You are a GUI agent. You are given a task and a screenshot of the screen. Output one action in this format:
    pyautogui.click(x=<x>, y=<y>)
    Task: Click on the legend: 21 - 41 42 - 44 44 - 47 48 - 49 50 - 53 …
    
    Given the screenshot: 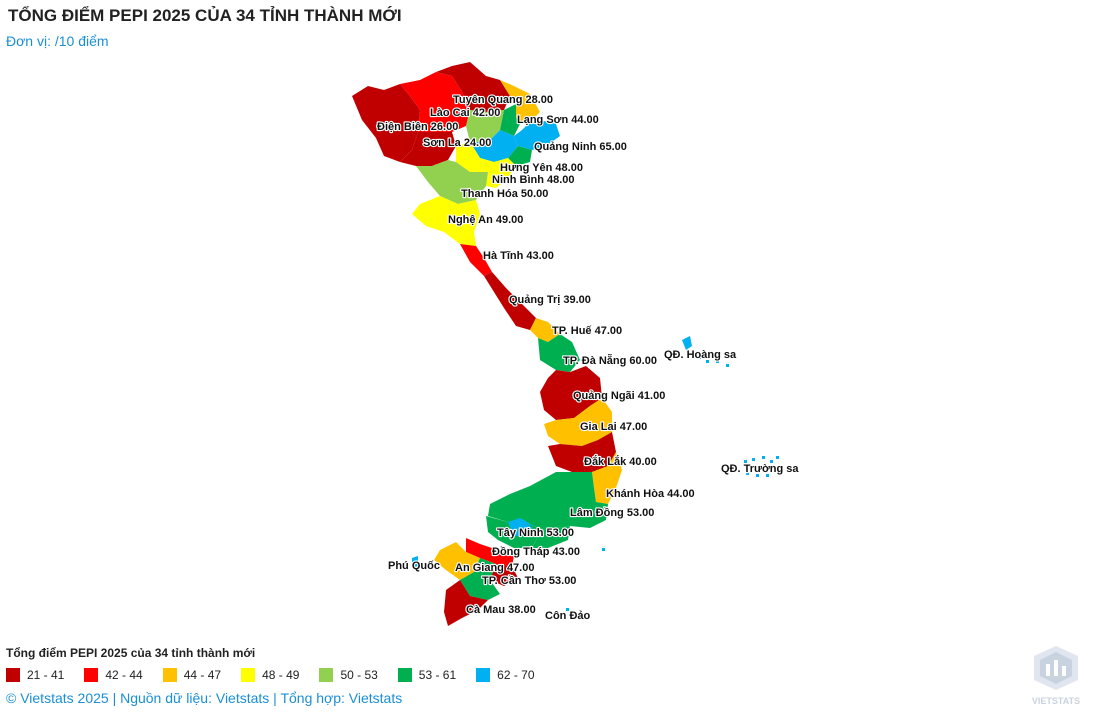 What is the action you would take?
    pyautogui.click(x=280, y=675)
    